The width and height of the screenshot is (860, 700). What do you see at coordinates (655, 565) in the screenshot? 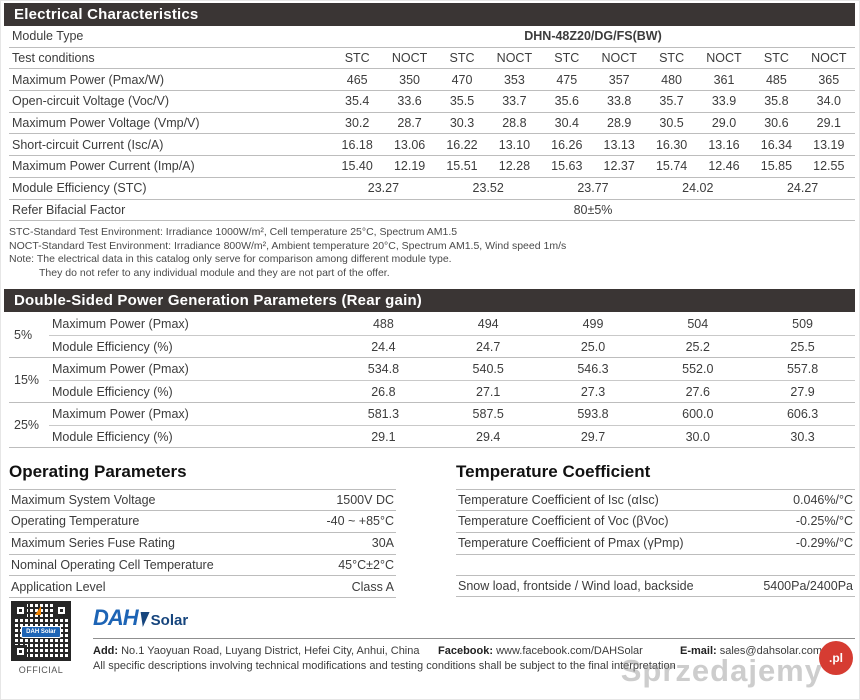
I see `spacer` at bounding box center [655, 565].